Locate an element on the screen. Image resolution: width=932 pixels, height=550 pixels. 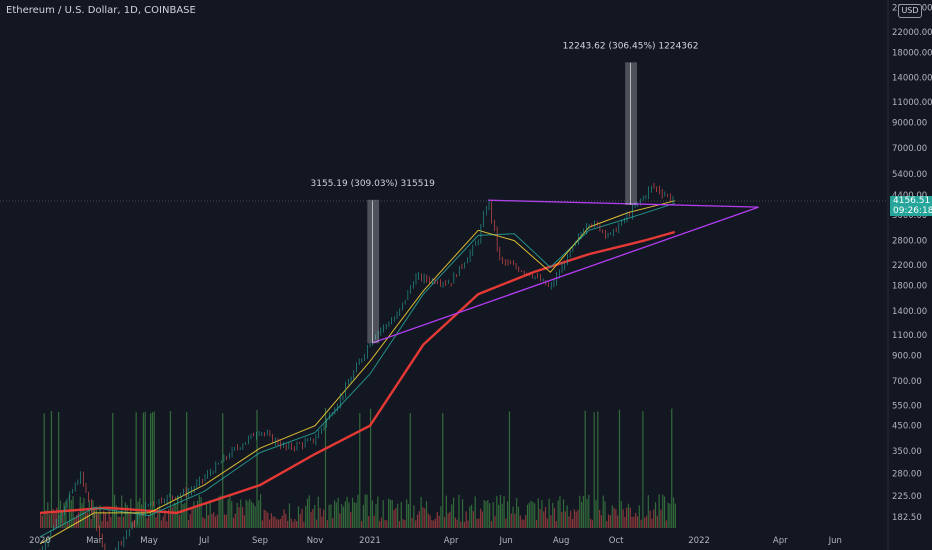
bar-countdown: 09:26:18 is located at coordinates (912, 211).